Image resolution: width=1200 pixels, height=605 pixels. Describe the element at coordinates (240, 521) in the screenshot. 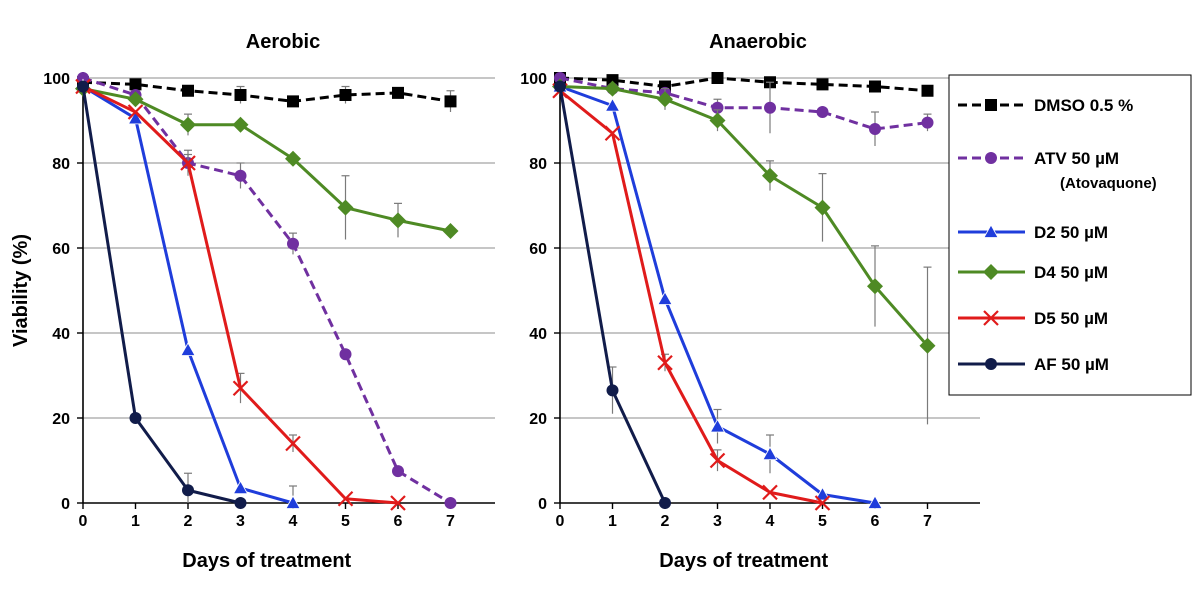

I see `x-tick-label: 3` at that location.